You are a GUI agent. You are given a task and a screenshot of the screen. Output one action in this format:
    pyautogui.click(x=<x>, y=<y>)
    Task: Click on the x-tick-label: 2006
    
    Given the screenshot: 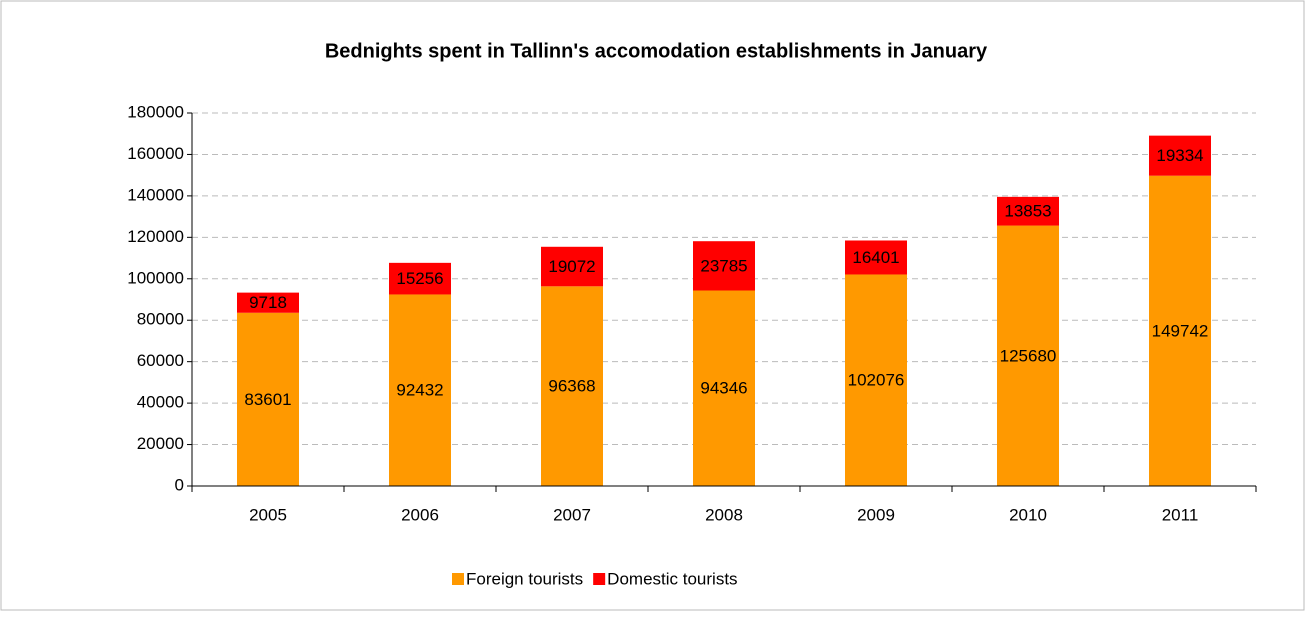 What is the action you would take?
    pyautogui.click(x=420, y=514)
    